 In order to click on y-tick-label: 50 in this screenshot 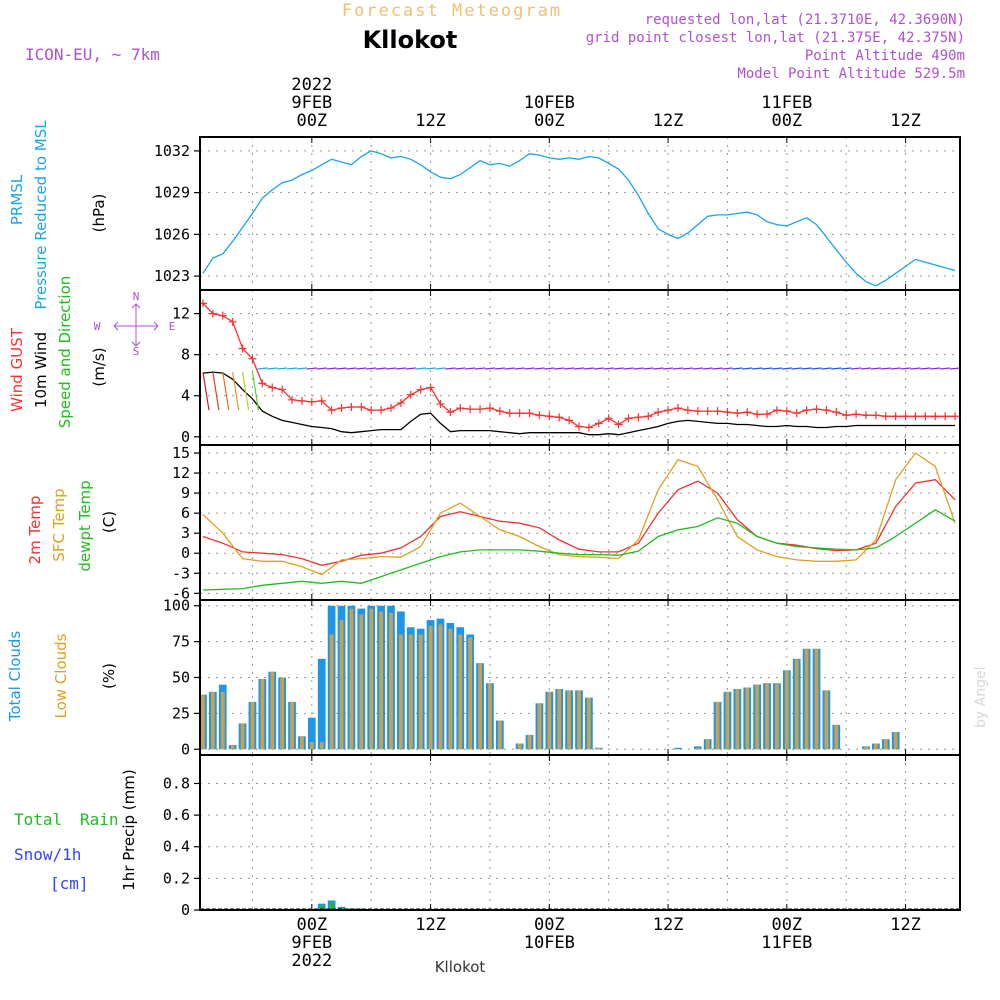, I will do `click(181, 678)`.